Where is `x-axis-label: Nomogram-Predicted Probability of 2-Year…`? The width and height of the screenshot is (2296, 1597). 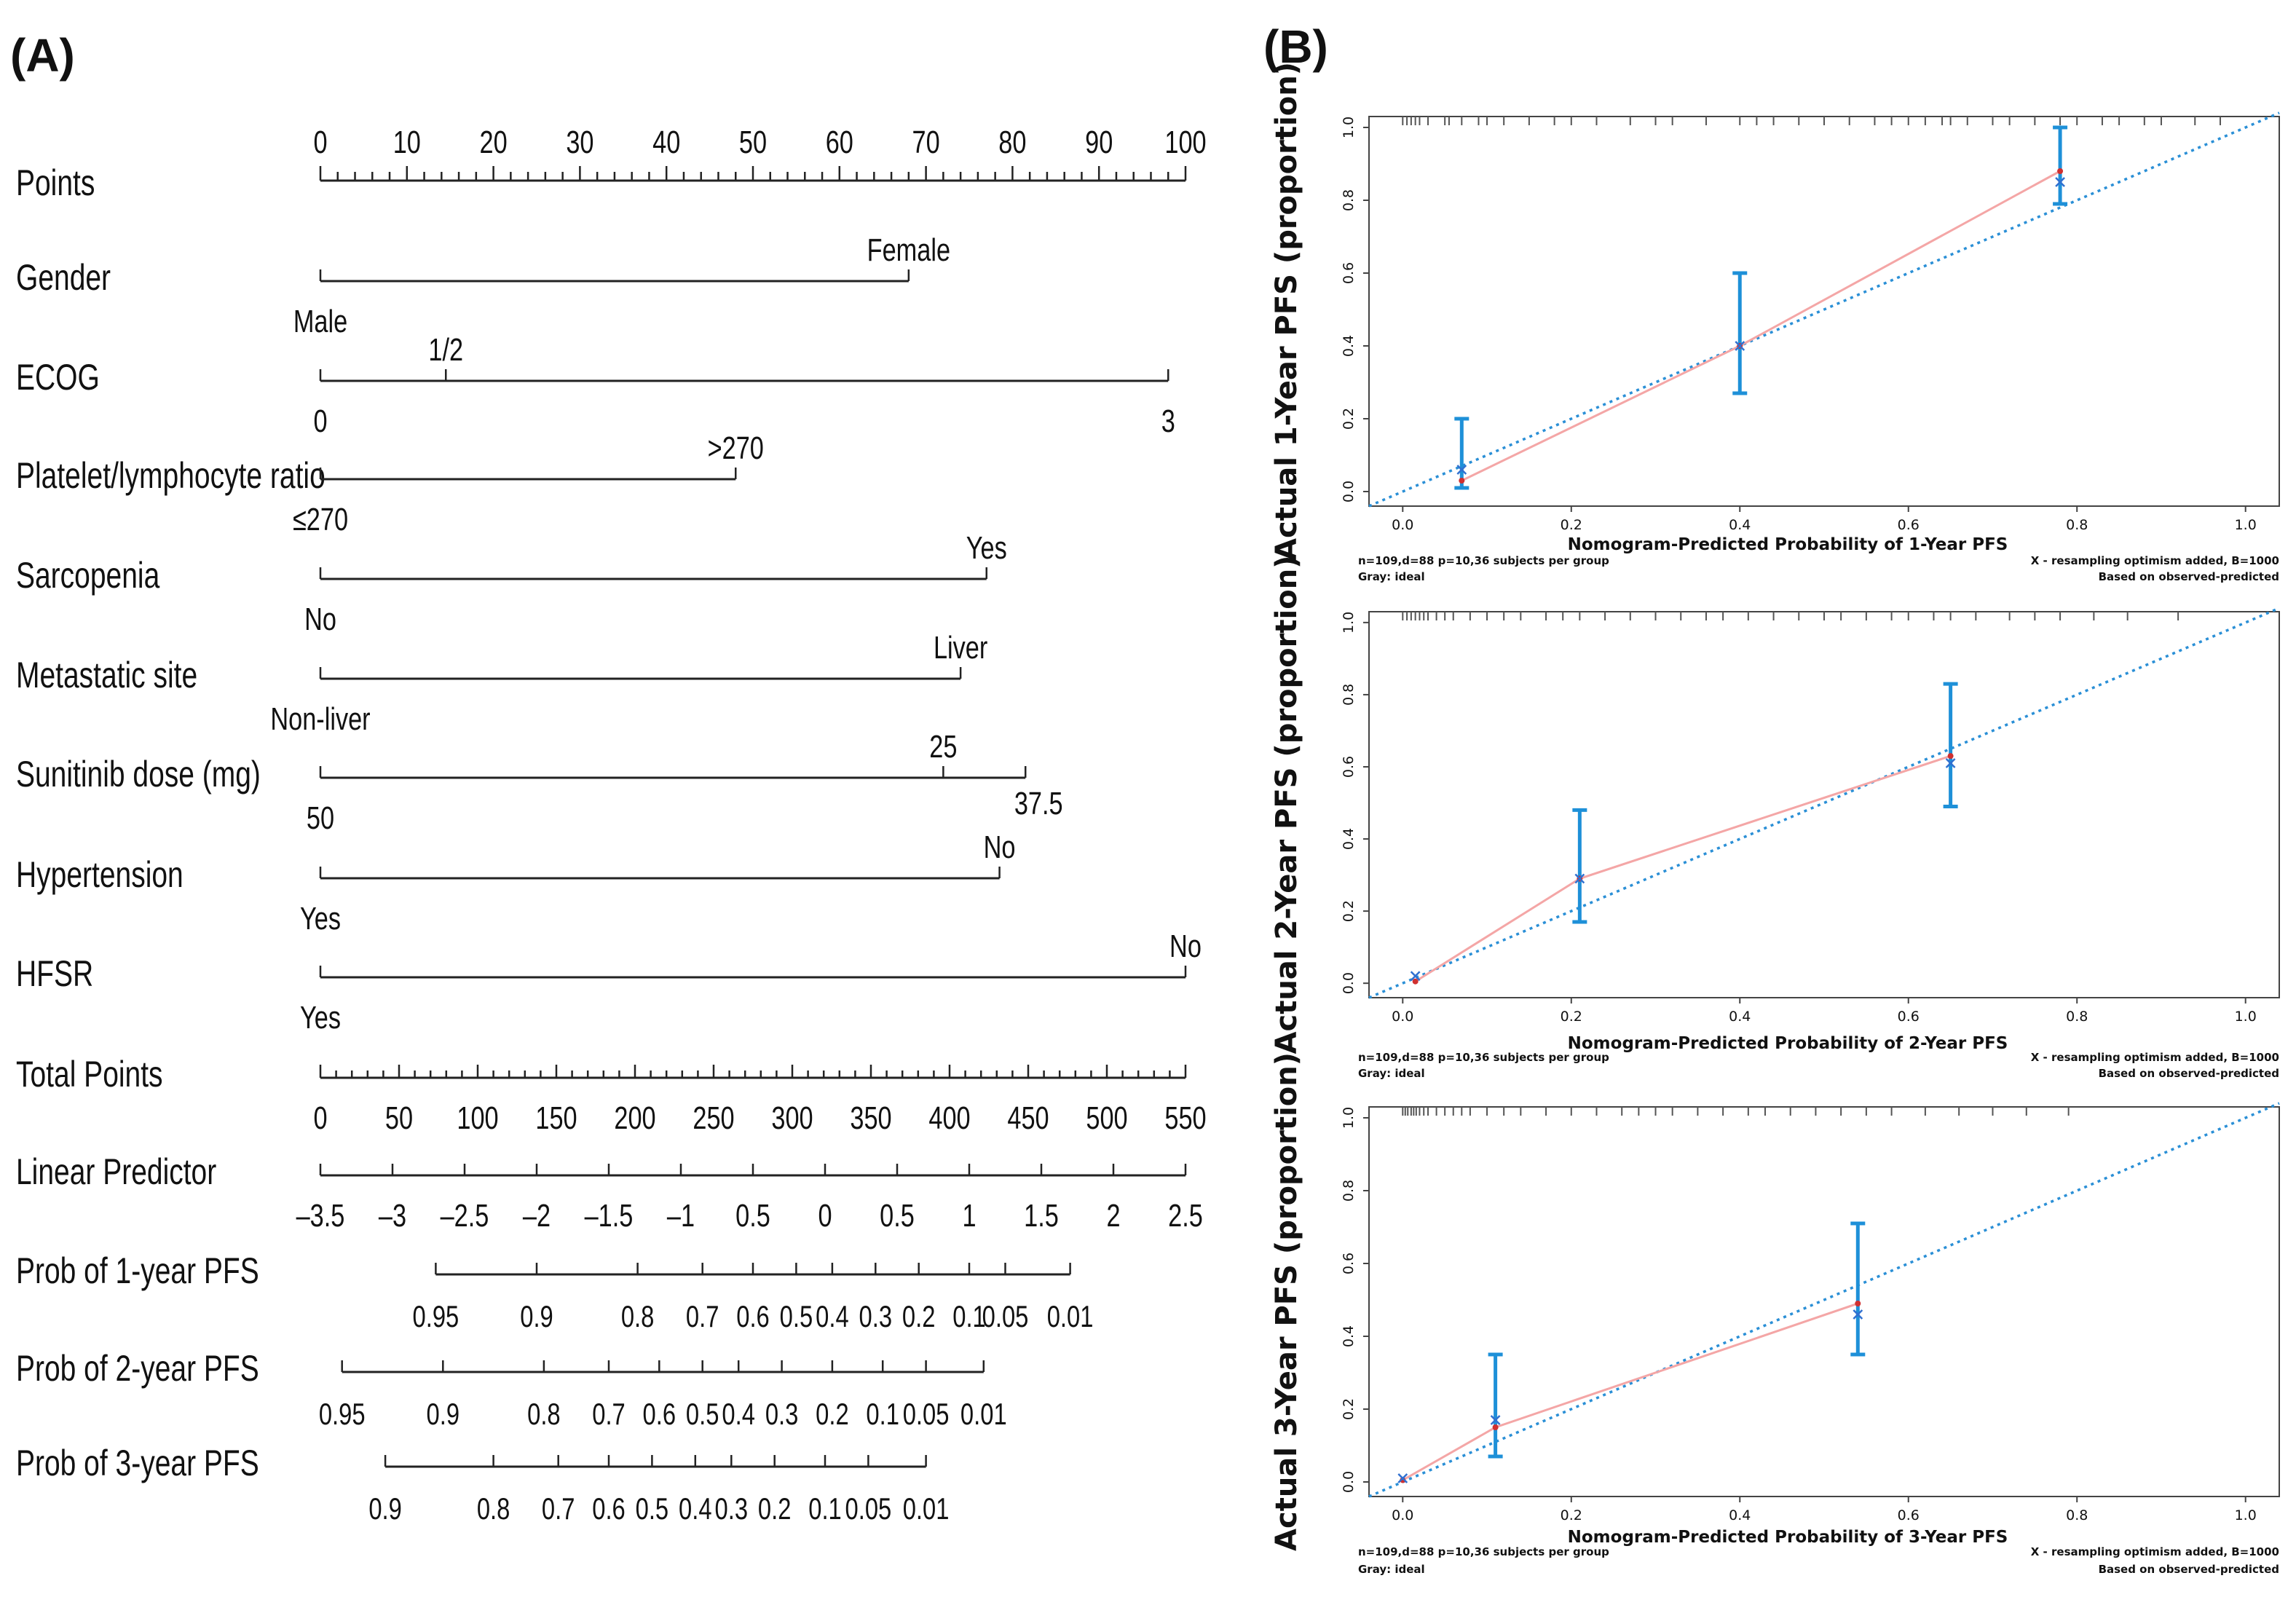 x-axis-label: Nomogram-Predicted Probability of 2-Year… is located at coordinates (1788, 1043).